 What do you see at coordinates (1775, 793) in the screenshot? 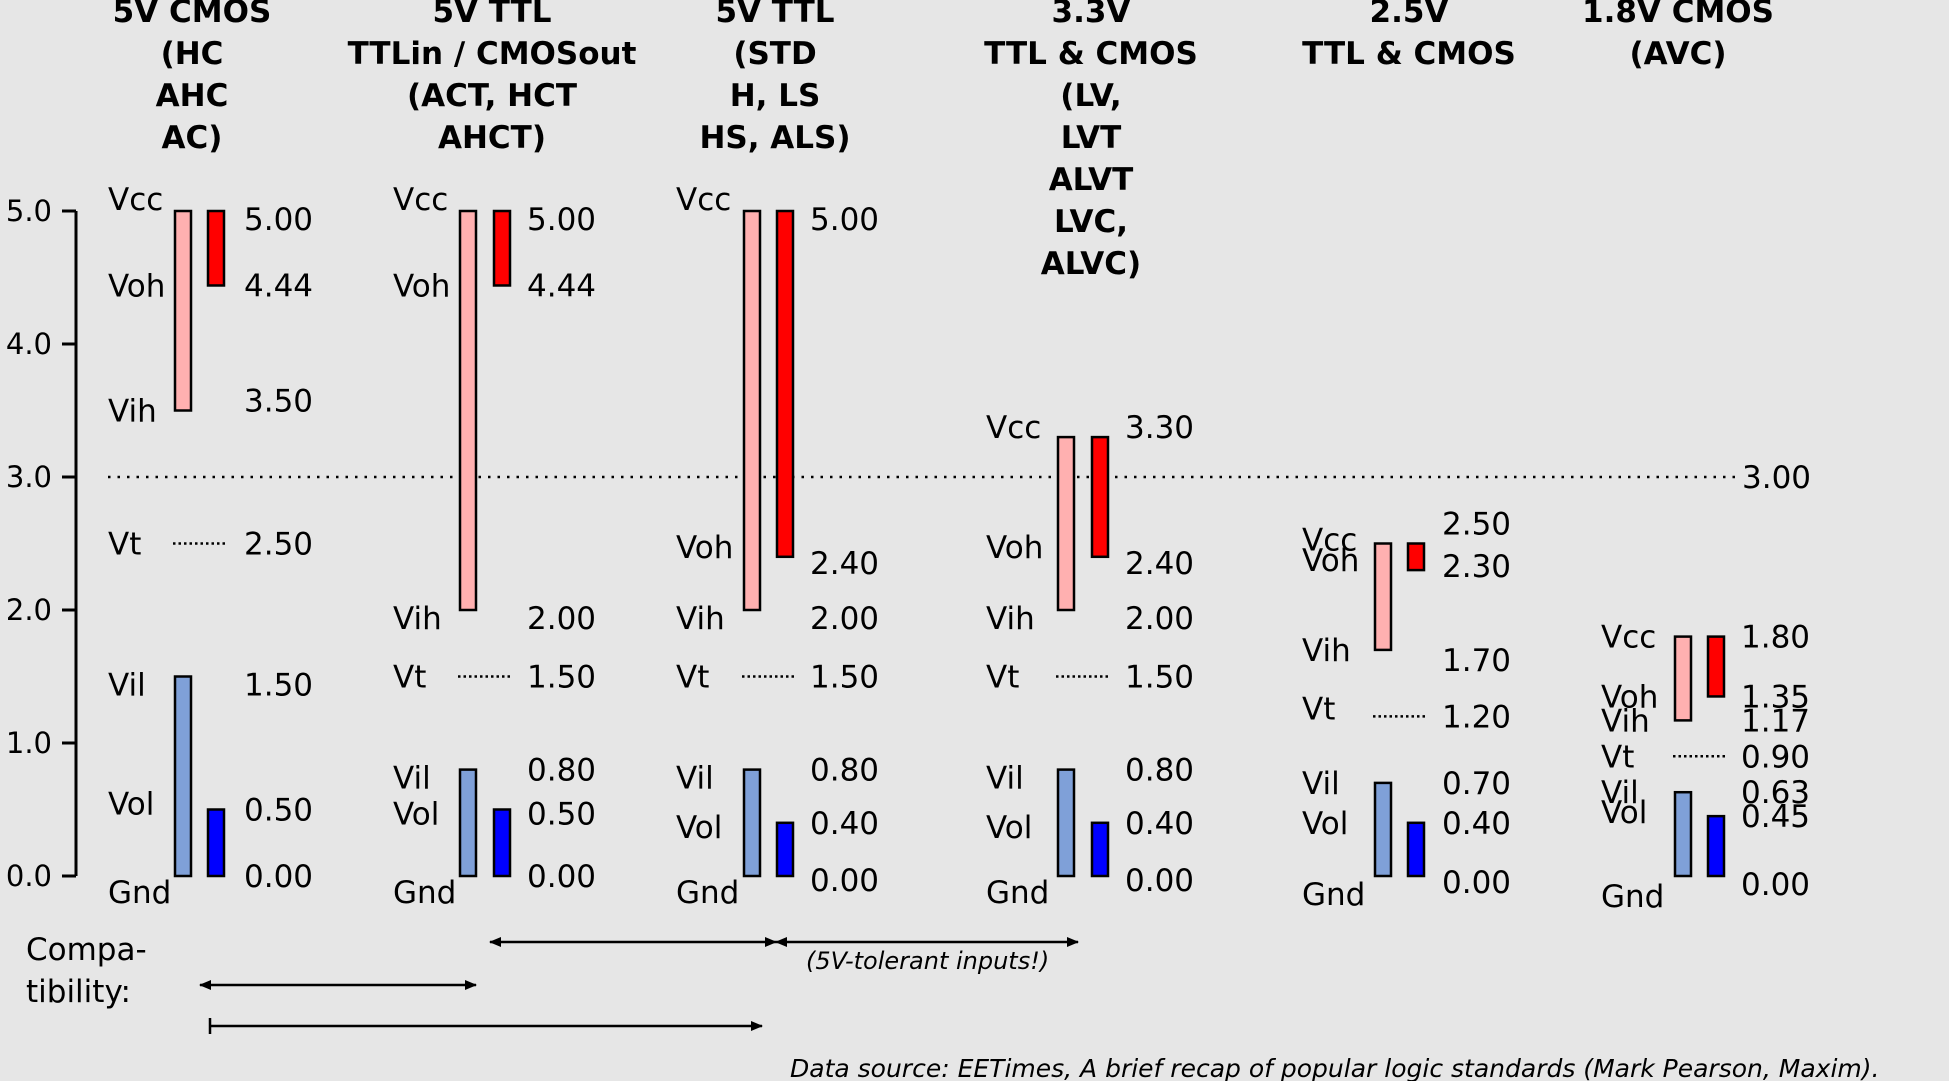
I see `level-value: 0.63` at bounding box center [1775, 793].